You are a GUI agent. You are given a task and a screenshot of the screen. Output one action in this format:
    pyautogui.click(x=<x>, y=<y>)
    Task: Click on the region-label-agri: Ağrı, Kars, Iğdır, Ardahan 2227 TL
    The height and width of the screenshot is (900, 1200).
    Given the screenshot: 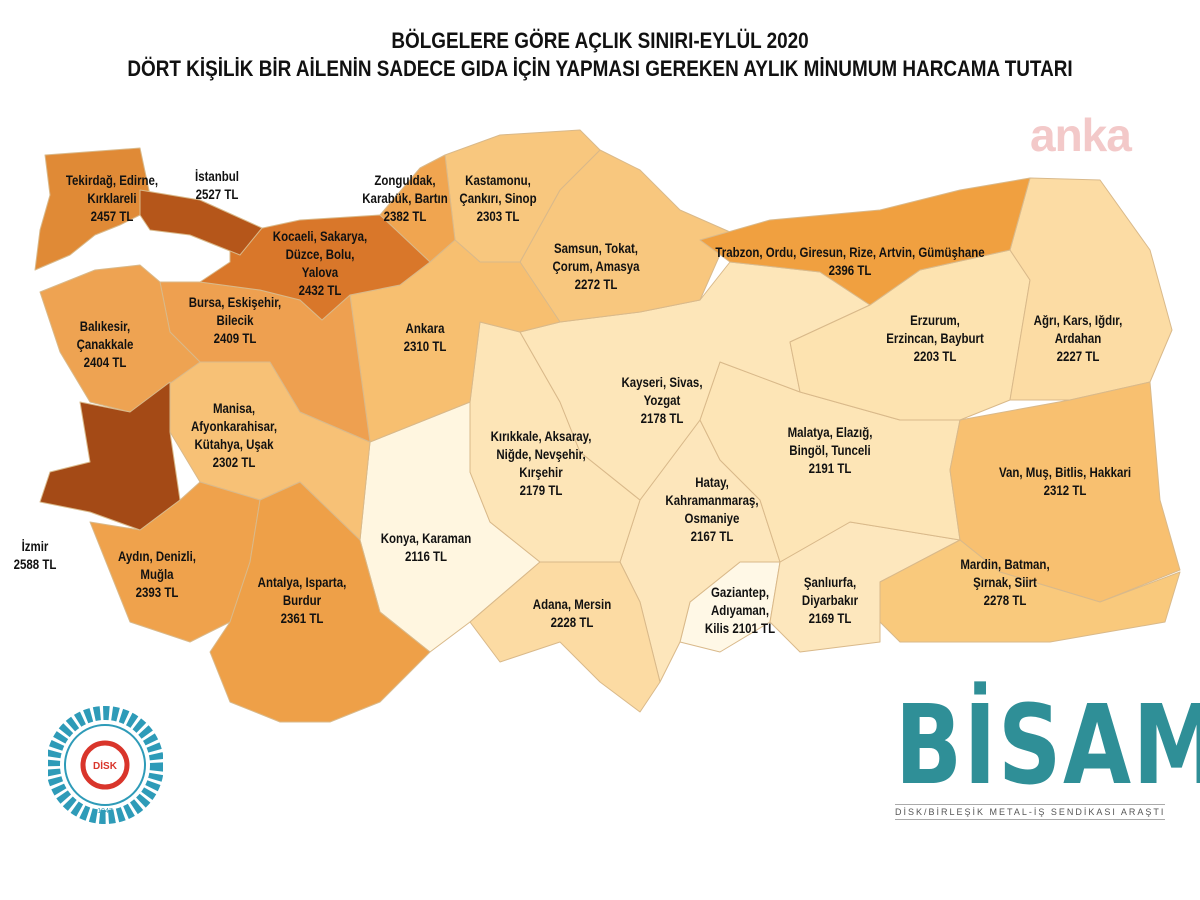 What is the action you would take?
    pyautogui.click(x=1078, y=339)
    